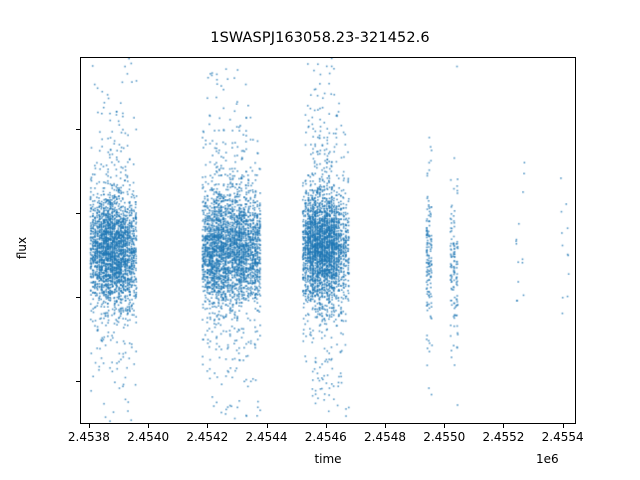 The width and height of the screenshot is (640, 480). I want to click on x-tick-label: 2.4554, so click(562, 437).